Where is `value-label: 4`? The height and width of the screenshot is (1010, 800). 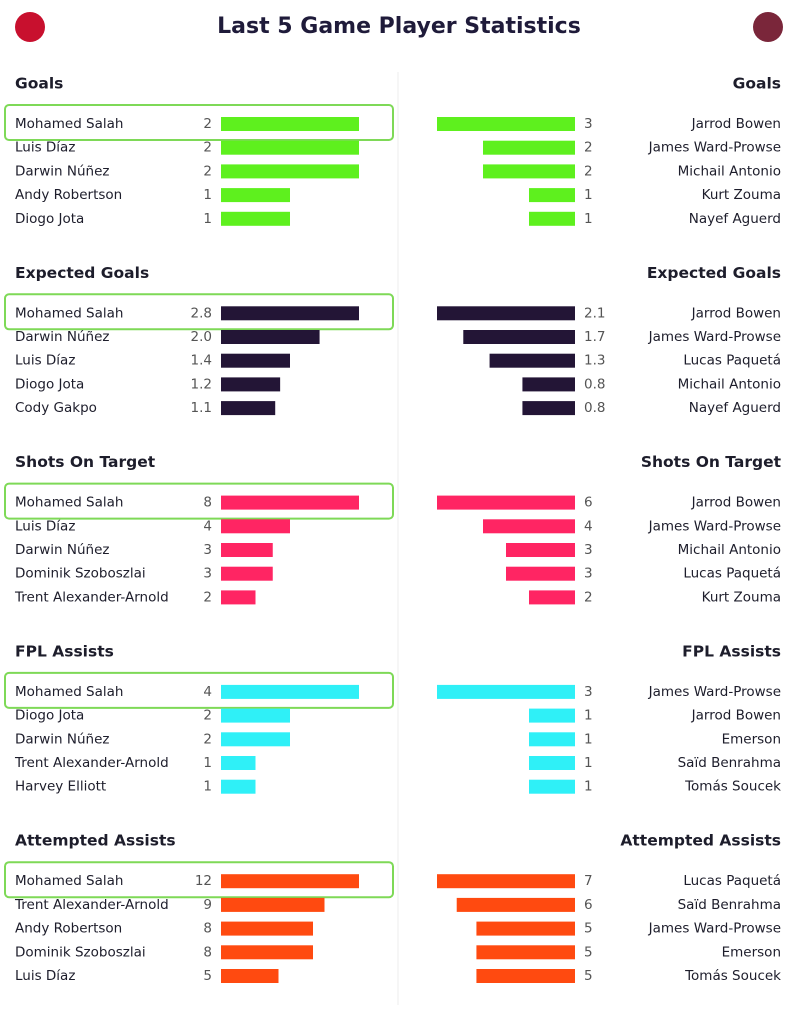
value-label: 4 is located at coordinates (207, 692).